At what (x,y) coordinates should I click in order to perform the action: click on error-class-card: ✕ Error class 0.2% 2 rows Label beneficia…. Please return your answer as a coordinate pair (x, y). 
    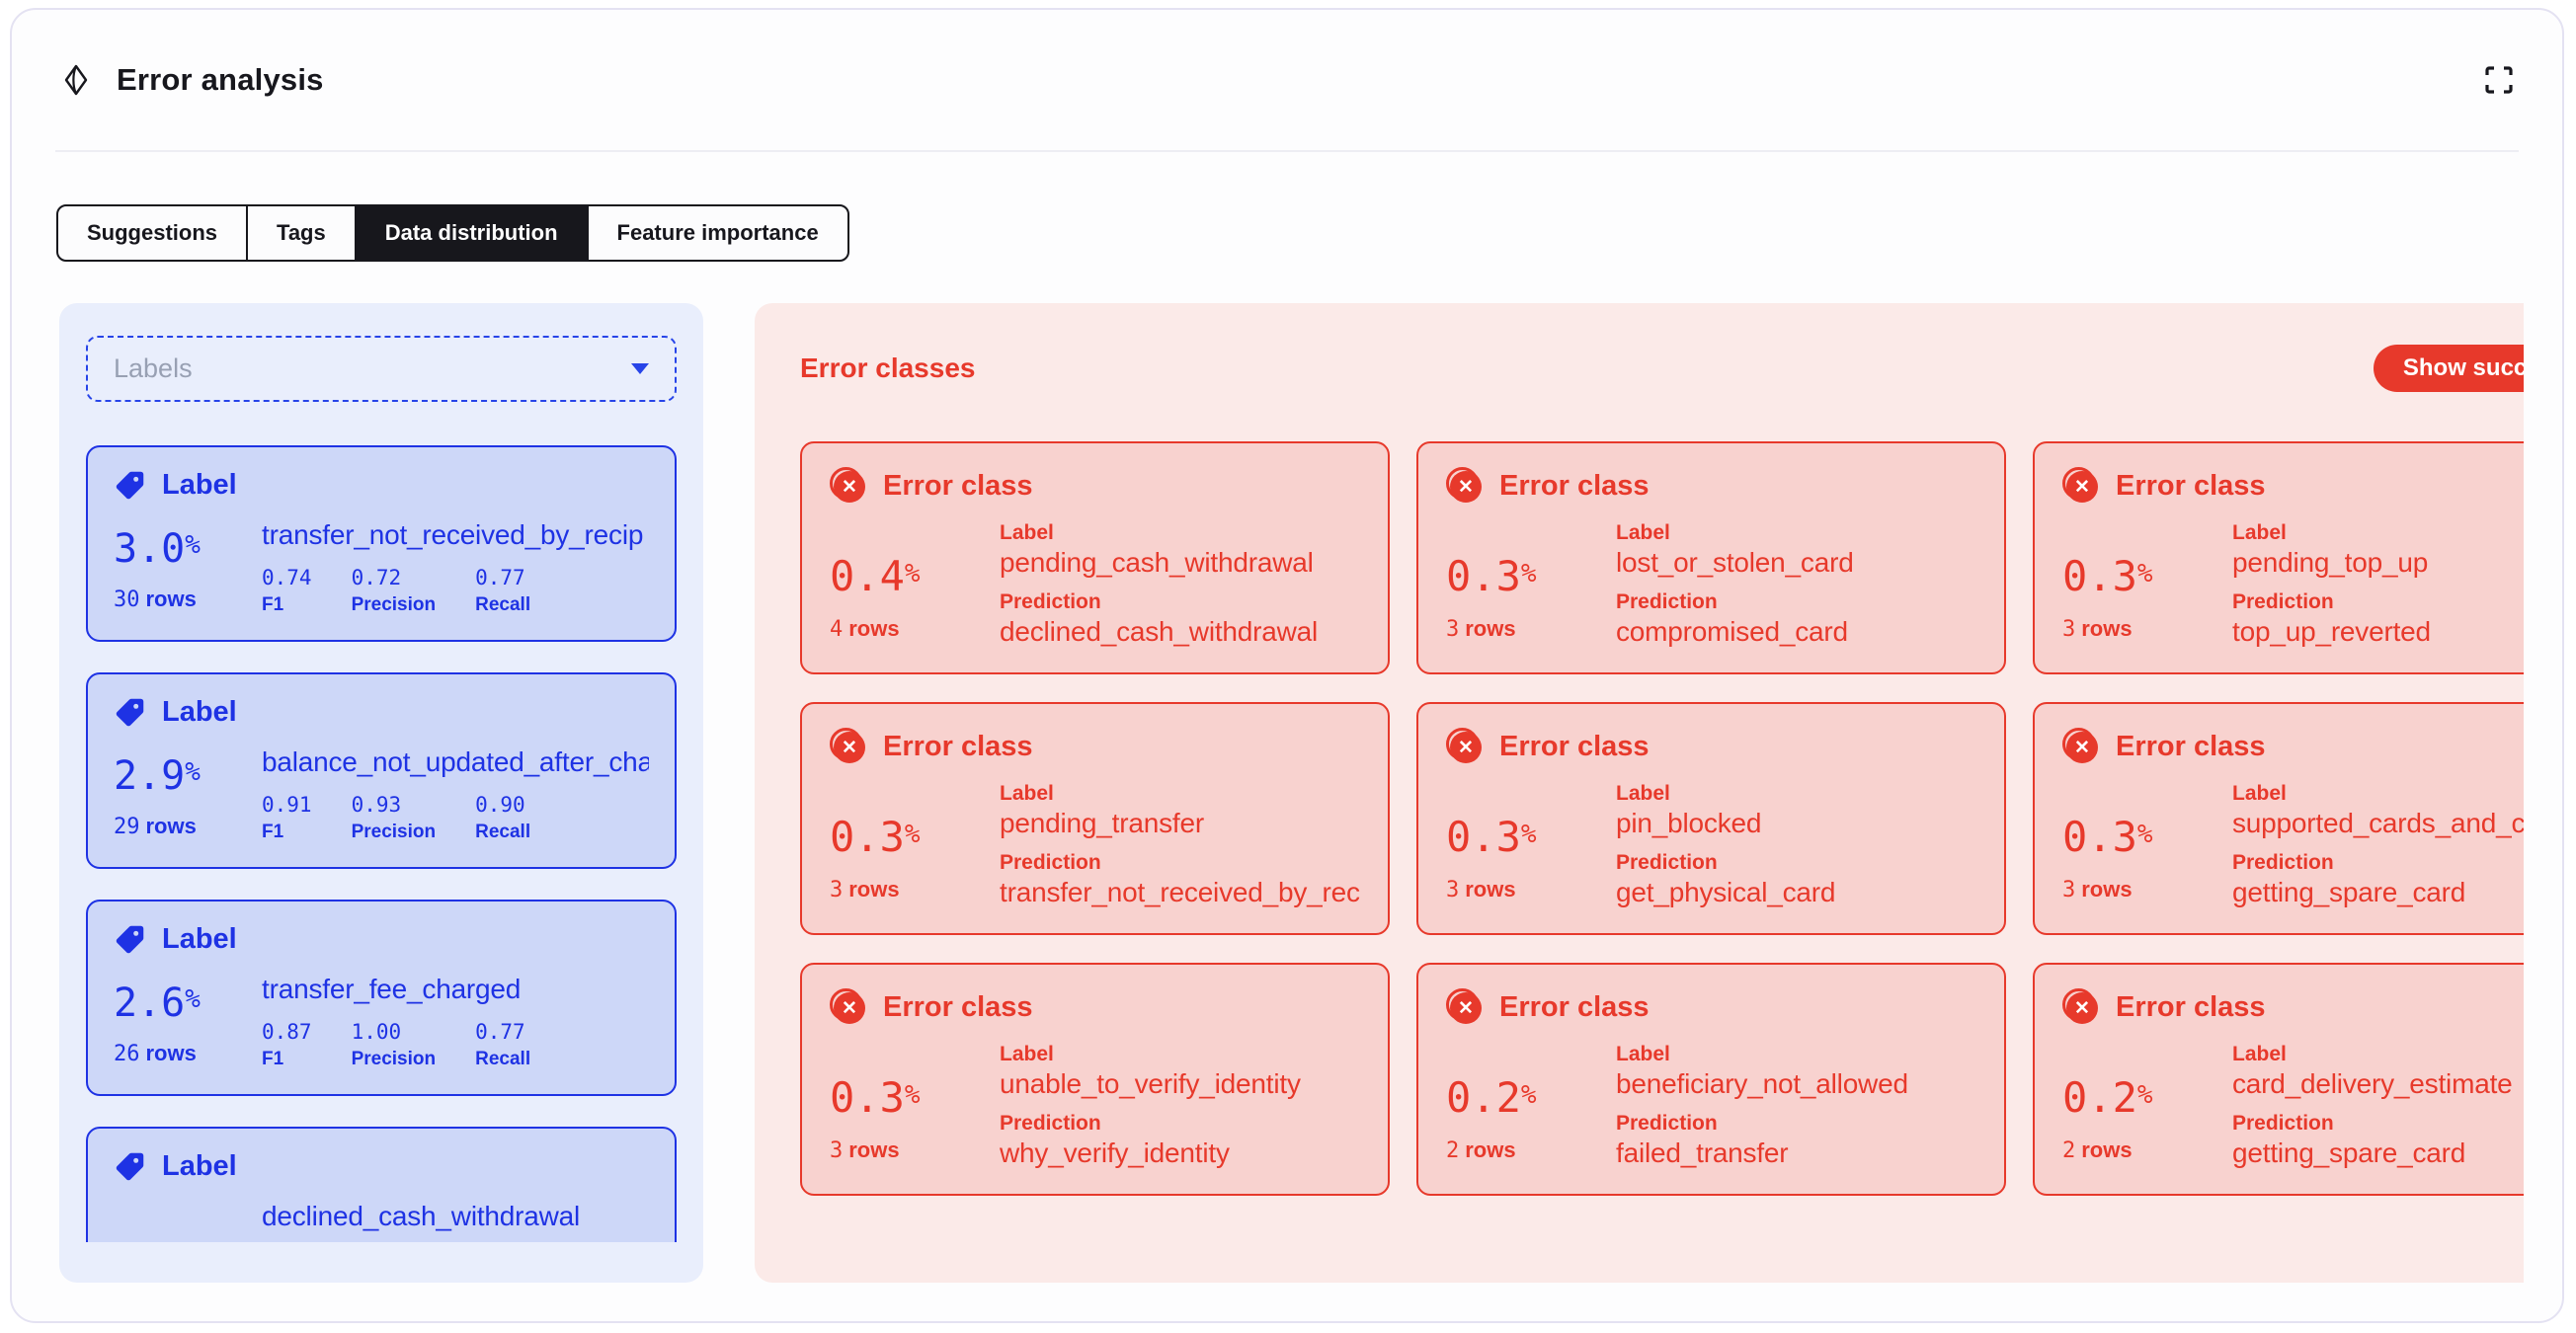
    Looking at the image, I should click on (1711, 1079).